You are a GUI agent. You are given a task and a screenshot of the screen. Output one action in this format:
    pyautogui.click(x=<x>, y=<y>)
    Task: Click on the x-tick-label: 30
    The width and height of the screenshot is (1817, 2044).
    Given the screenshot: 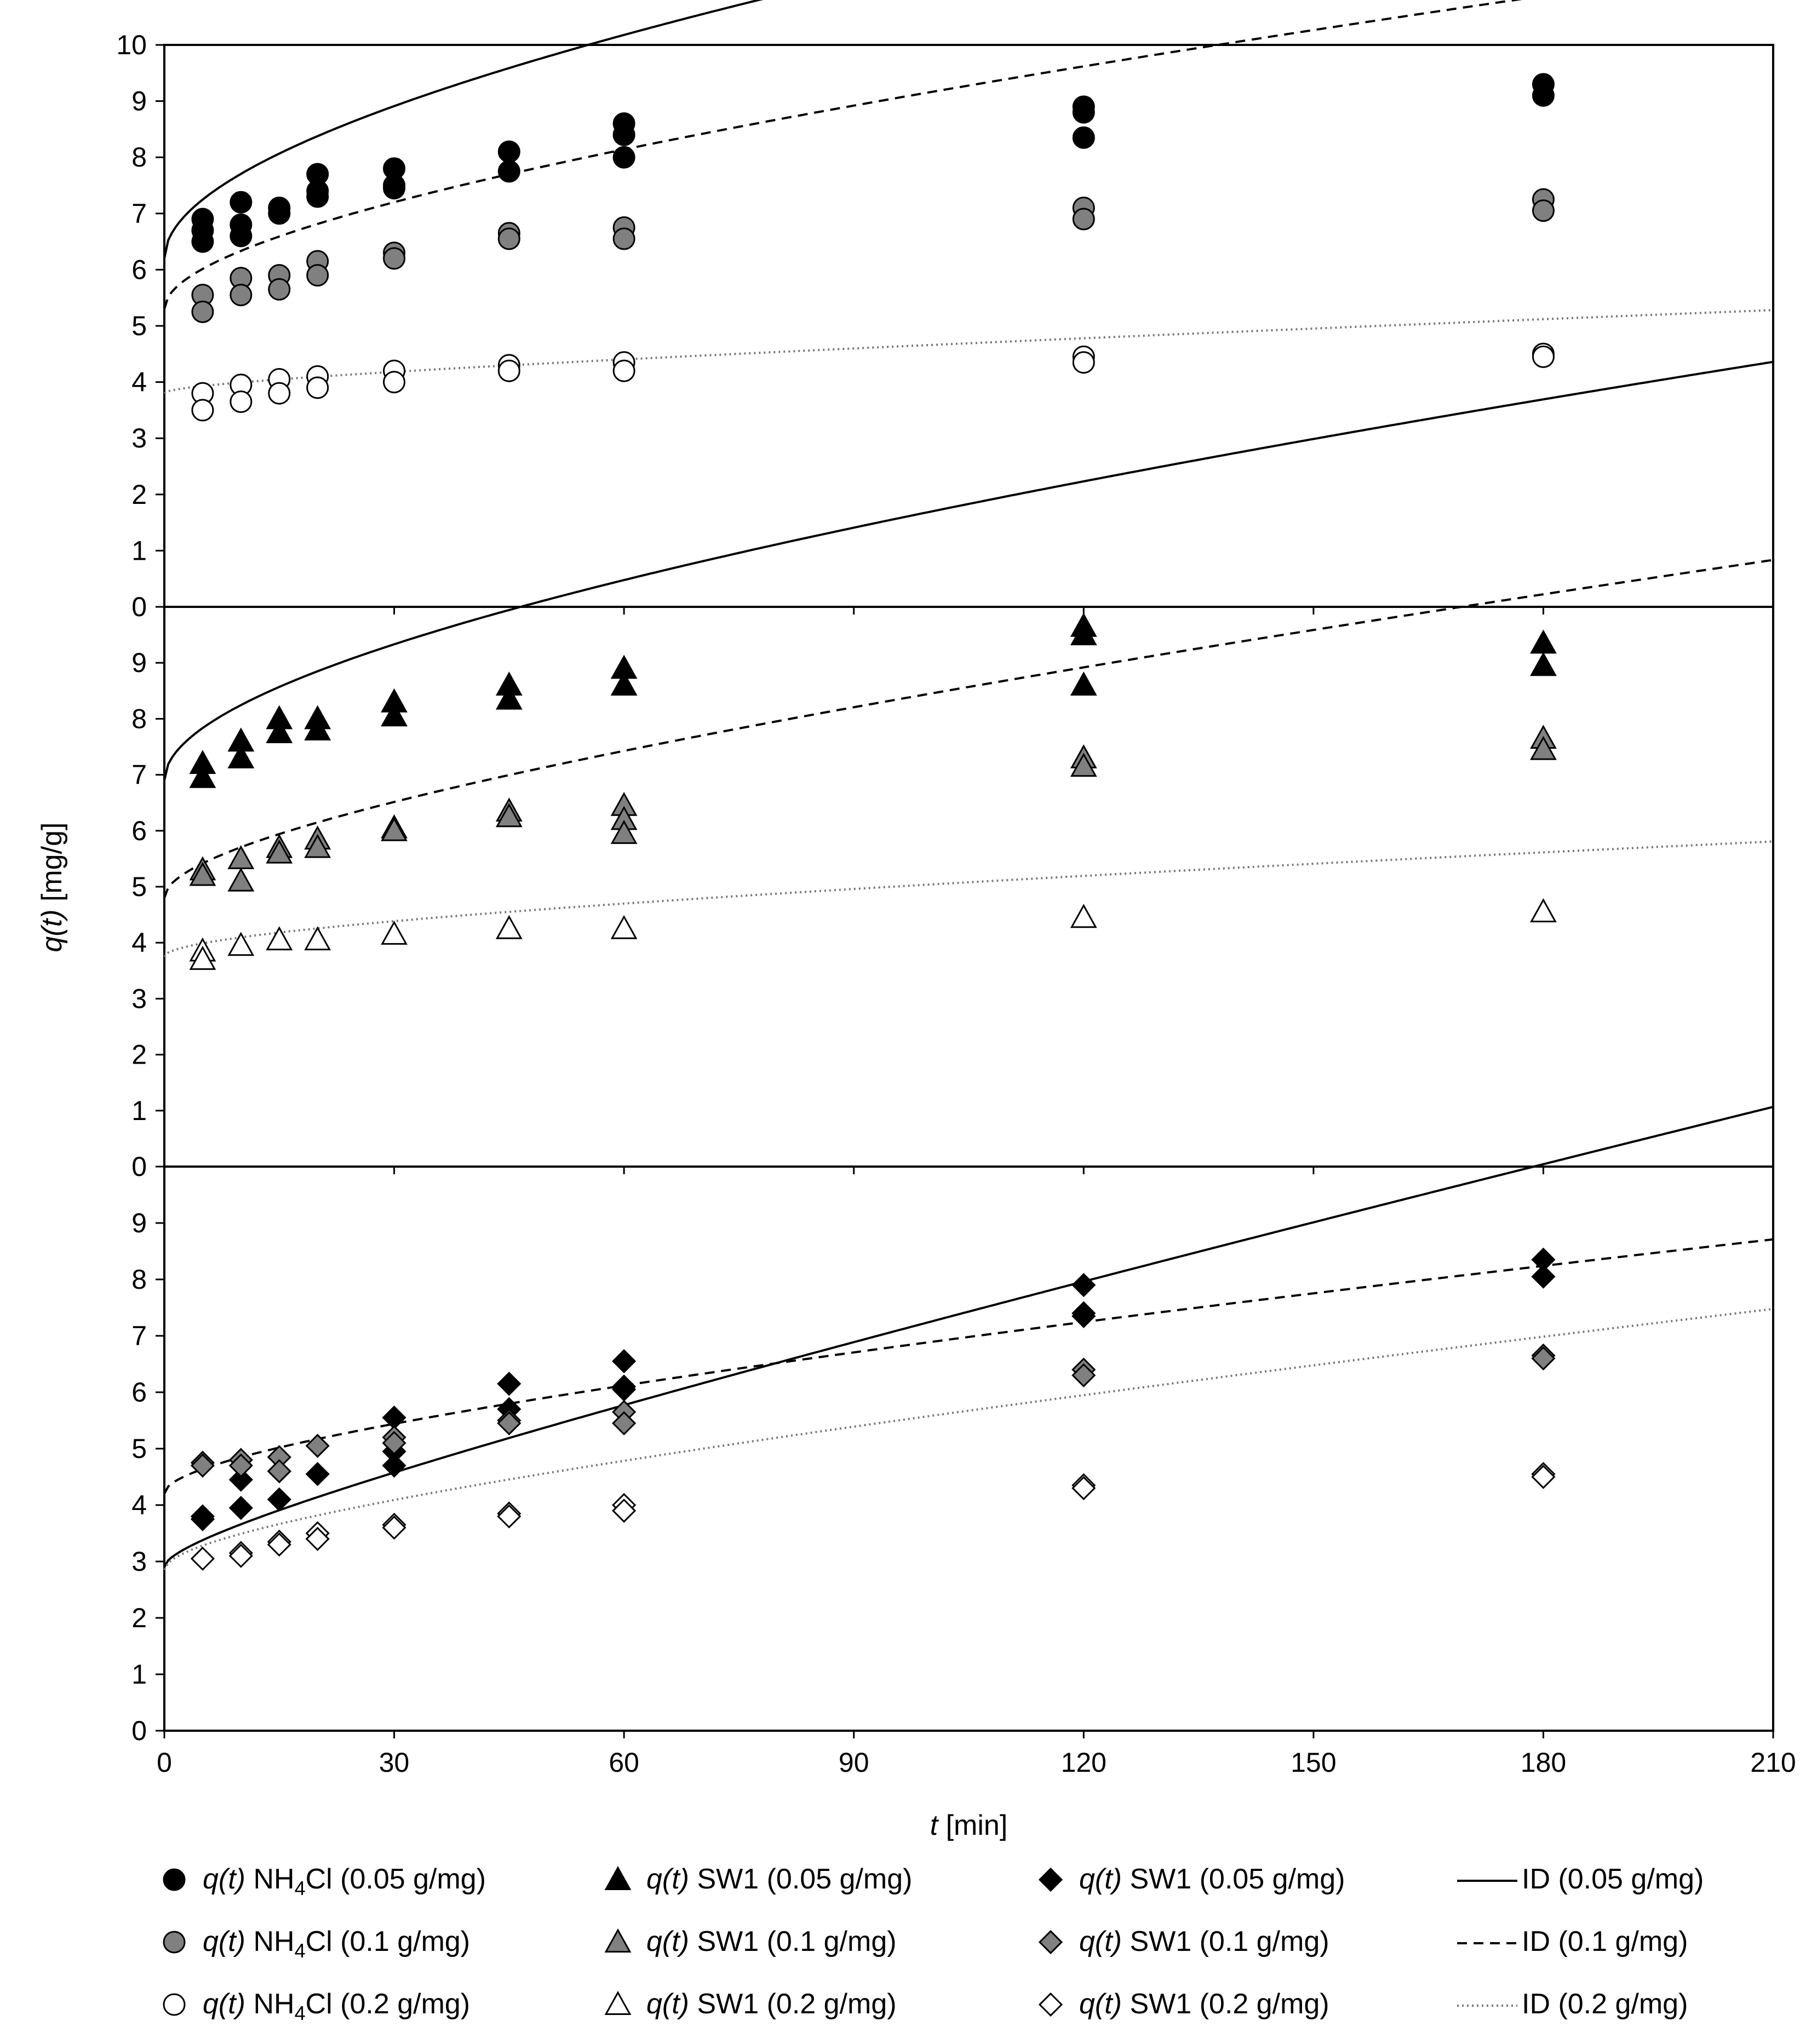 What is the action you would take?
    pyautogui.click(x=394, y=1763)
    